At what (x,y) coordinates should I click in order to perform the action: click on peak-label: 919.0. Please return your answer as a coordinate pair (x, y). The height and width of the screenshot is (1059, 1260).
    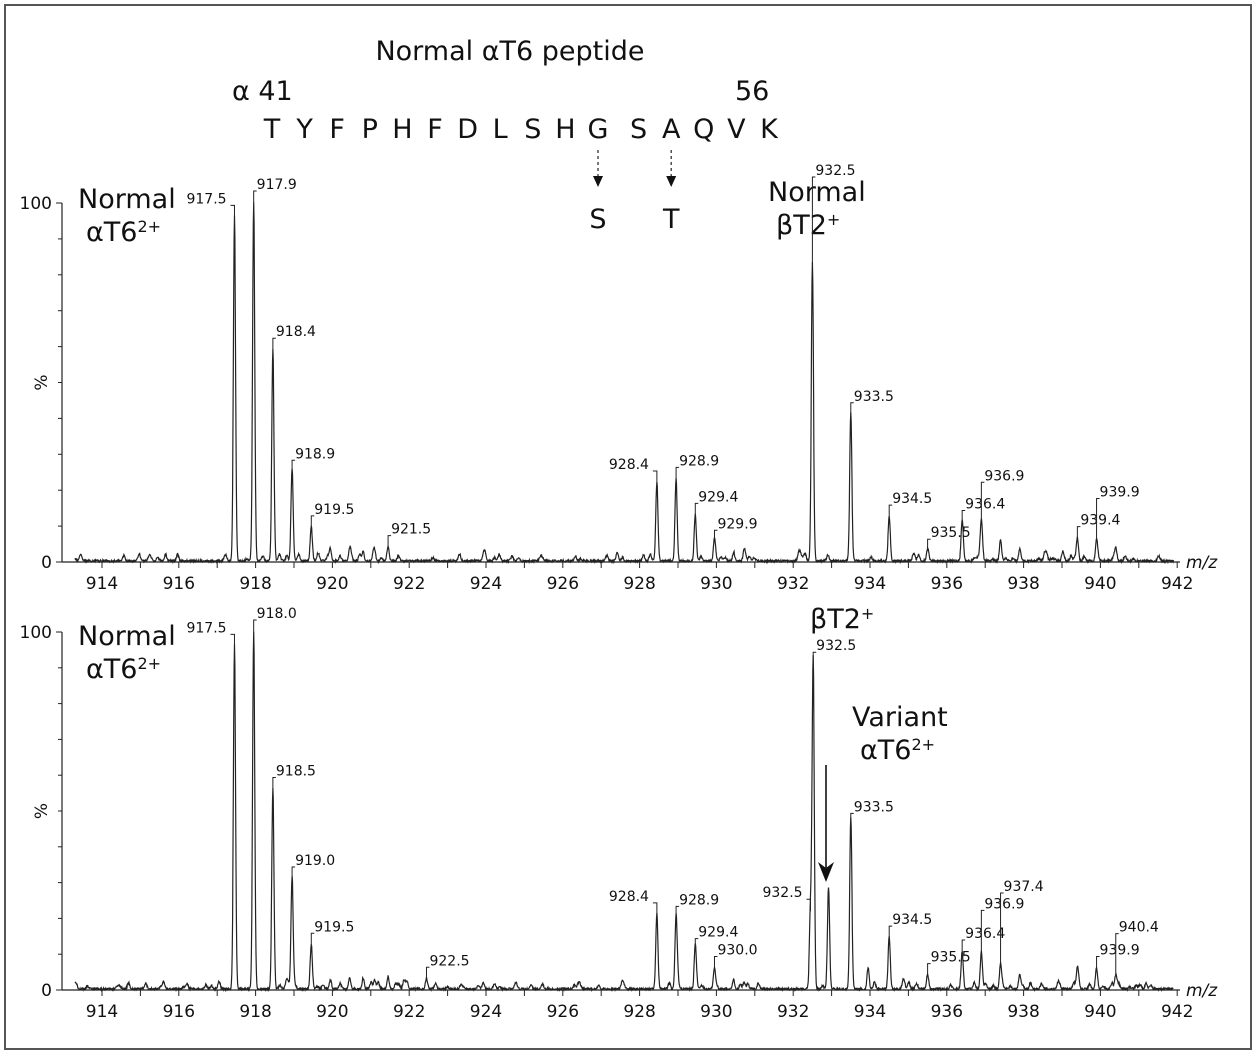
    Looking at the image, I should click on (315, 861).